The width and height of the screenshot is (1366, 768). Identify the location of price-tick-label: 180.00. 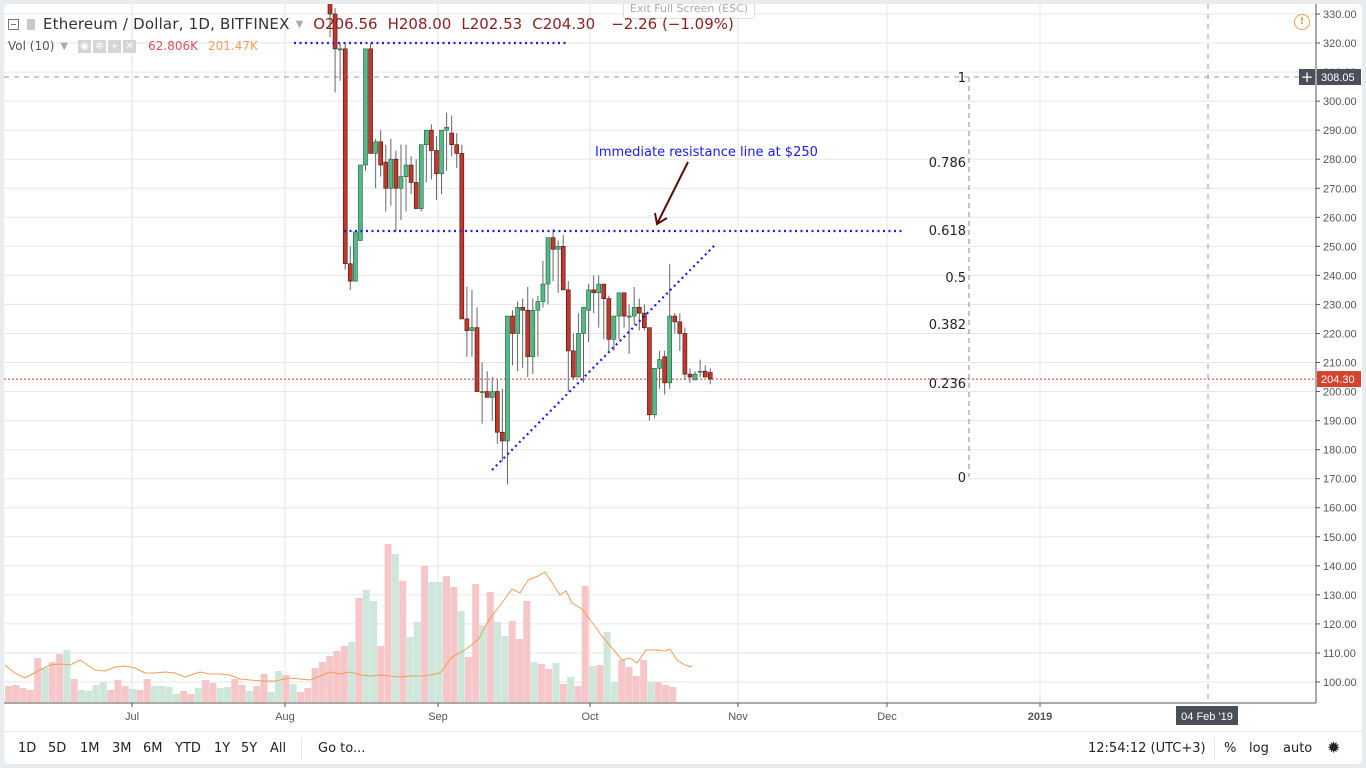
(1340, 451).